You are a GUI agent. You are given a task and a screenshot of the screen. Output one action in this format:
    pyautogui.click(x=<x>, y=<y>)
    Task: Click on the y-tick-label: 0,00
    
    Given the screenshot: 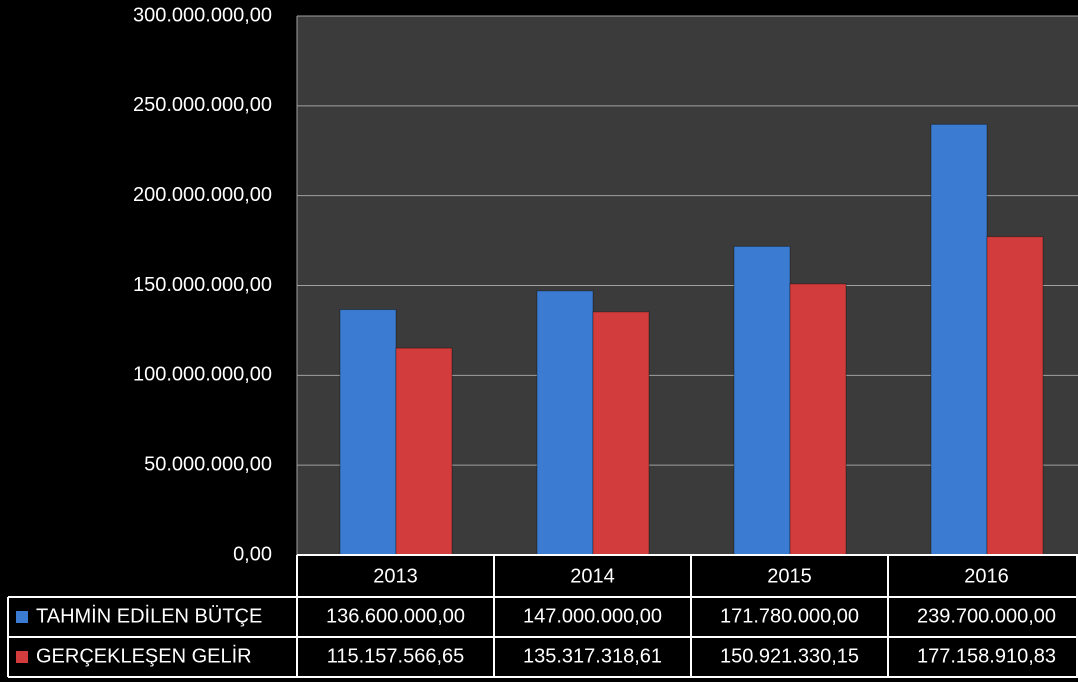 What is the action you would take?
    pyautogui.click(x=252, y=554)
    